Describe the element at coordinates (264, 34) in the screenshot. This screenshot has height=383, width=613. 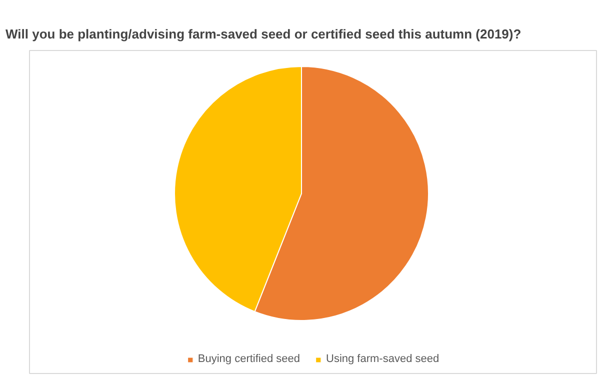
I see `chart-title: Will you be planting/advising farm-saved seed or certified seed this autumn (2019)?` at that location.